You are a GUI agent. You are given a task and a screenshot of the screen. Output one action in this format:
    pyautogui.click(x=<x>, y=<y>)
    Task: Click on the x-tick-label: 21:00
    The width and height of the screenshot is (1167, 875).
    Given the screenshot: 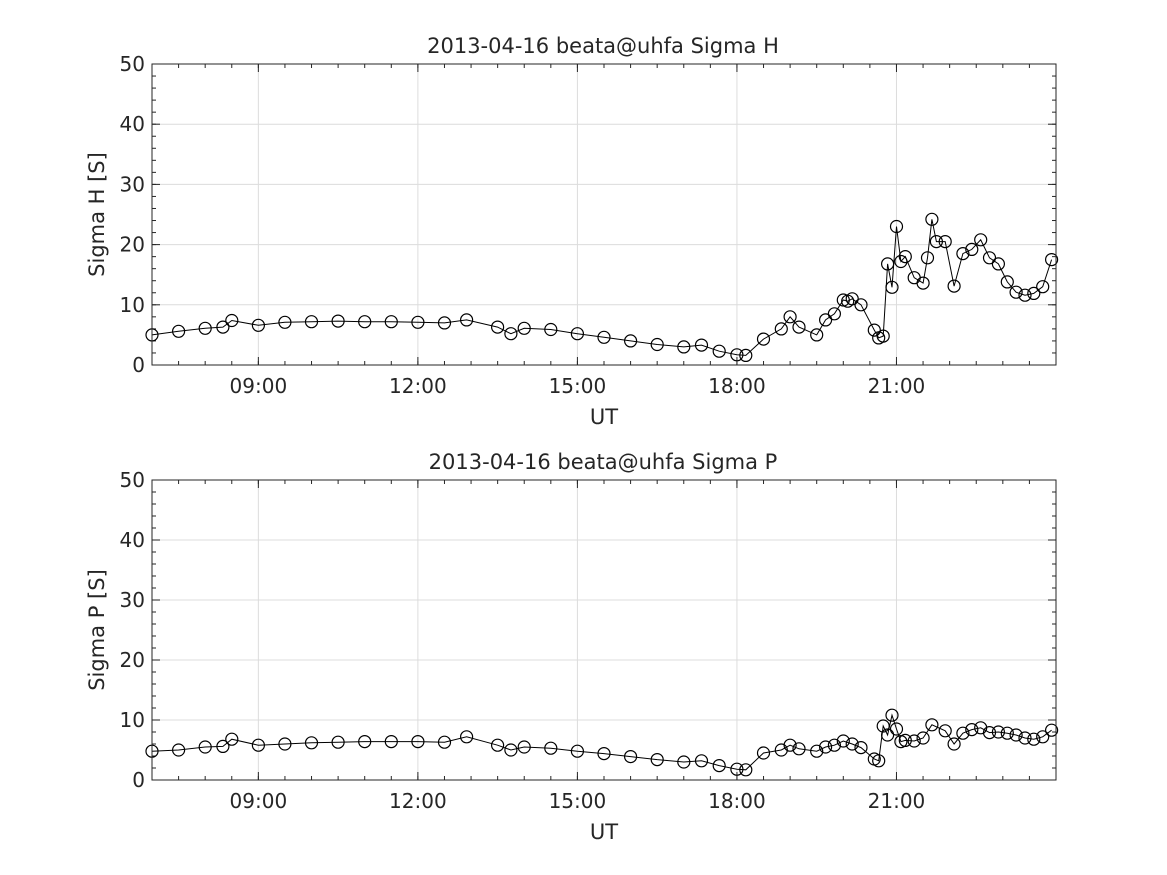 What is the action you would take?
    pyautogui.click(x=897, y=801)
    